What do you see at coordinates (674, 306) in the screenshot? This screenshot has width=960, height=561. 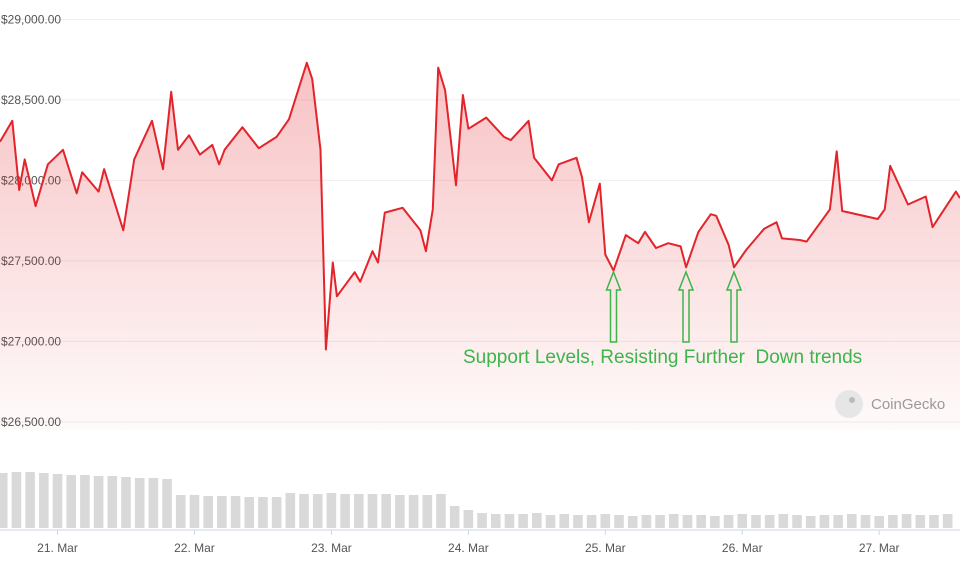 I see `annotation-arrows` at bounding box center [674, 306].